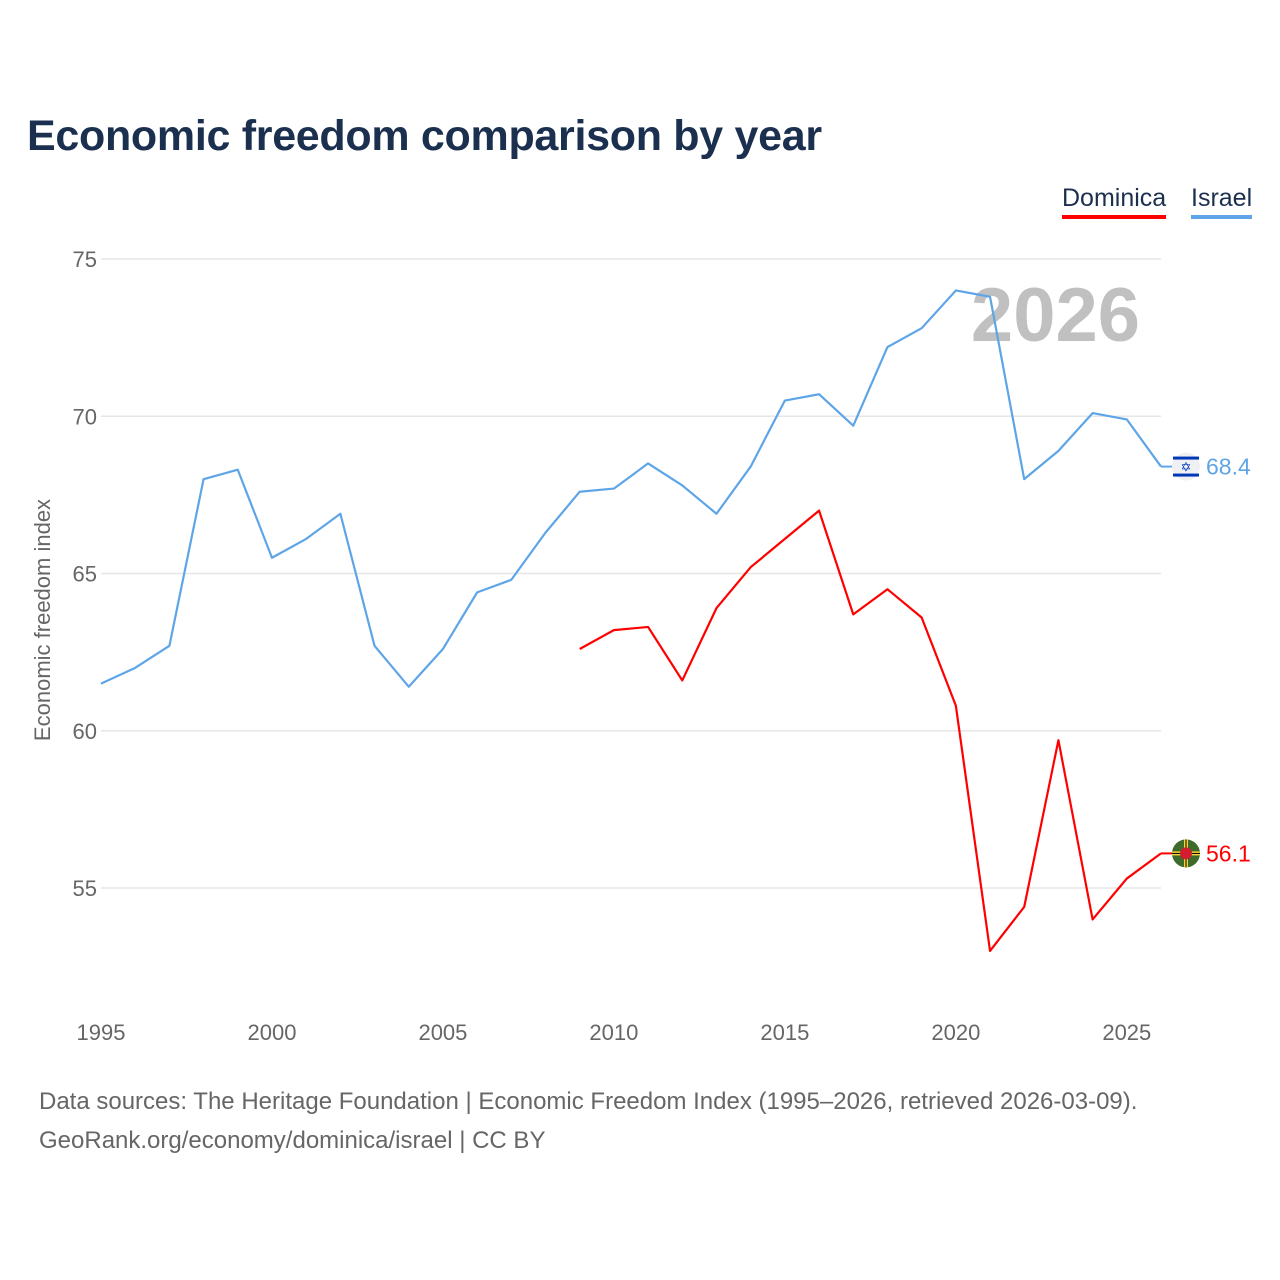  Describe the element at coordinates (101, 1032) in the screenshot. I see `x-tick-label: 1995` at that location.